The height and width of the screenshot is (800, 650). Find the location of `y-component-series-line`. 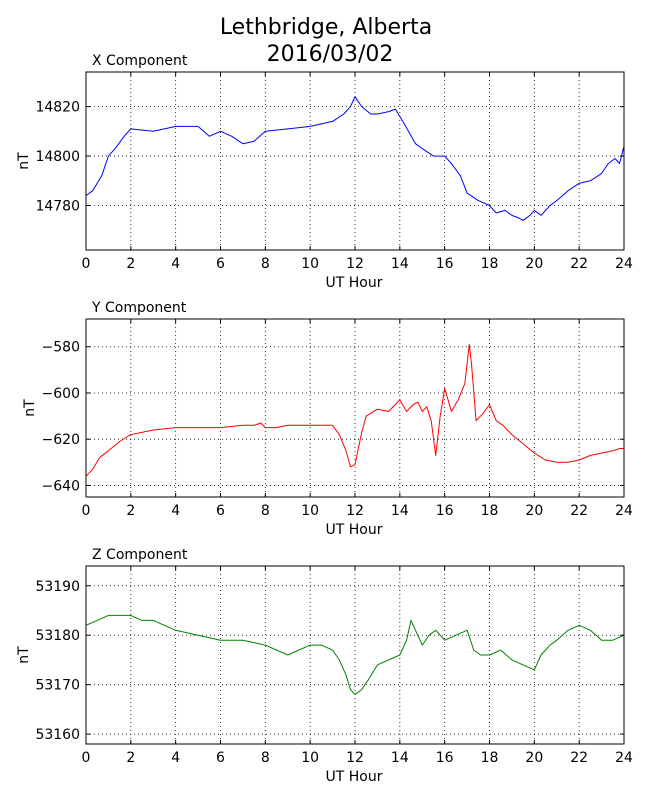

y-component-series-line is located at coordinates (354, 410).